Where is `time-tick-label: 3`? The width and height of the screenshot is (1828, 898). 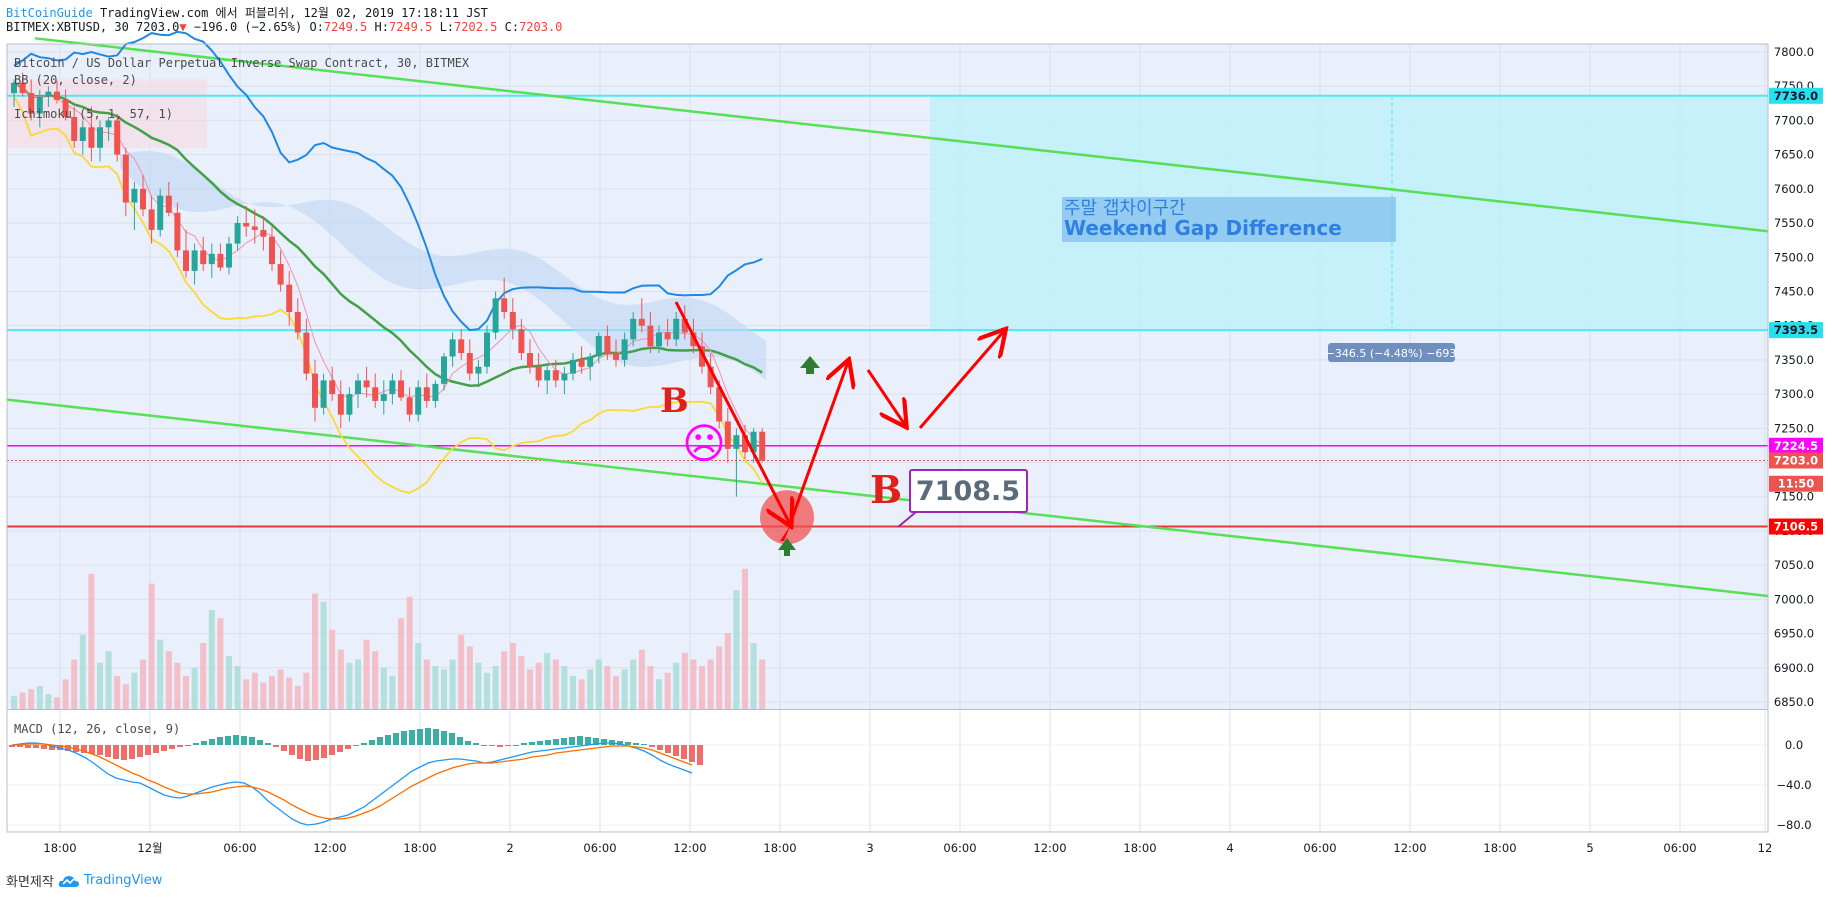
time-tick-label: 3 is located at coordinates (869, 848).